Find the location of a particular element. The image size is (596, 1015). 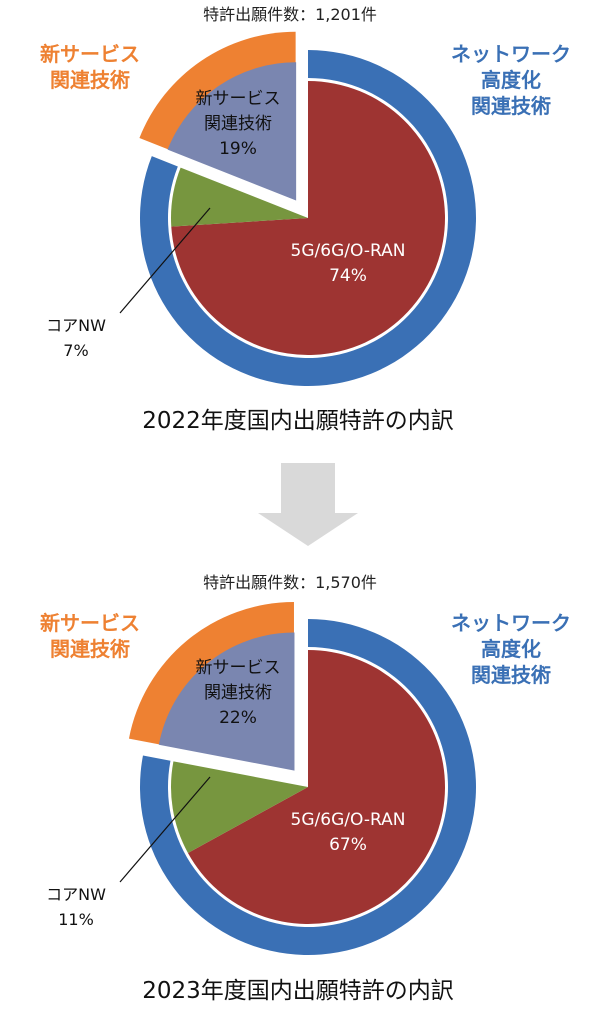

inner-label-ran: 5G/6G/O-RAN 74% is located at coordinates (348, 263).